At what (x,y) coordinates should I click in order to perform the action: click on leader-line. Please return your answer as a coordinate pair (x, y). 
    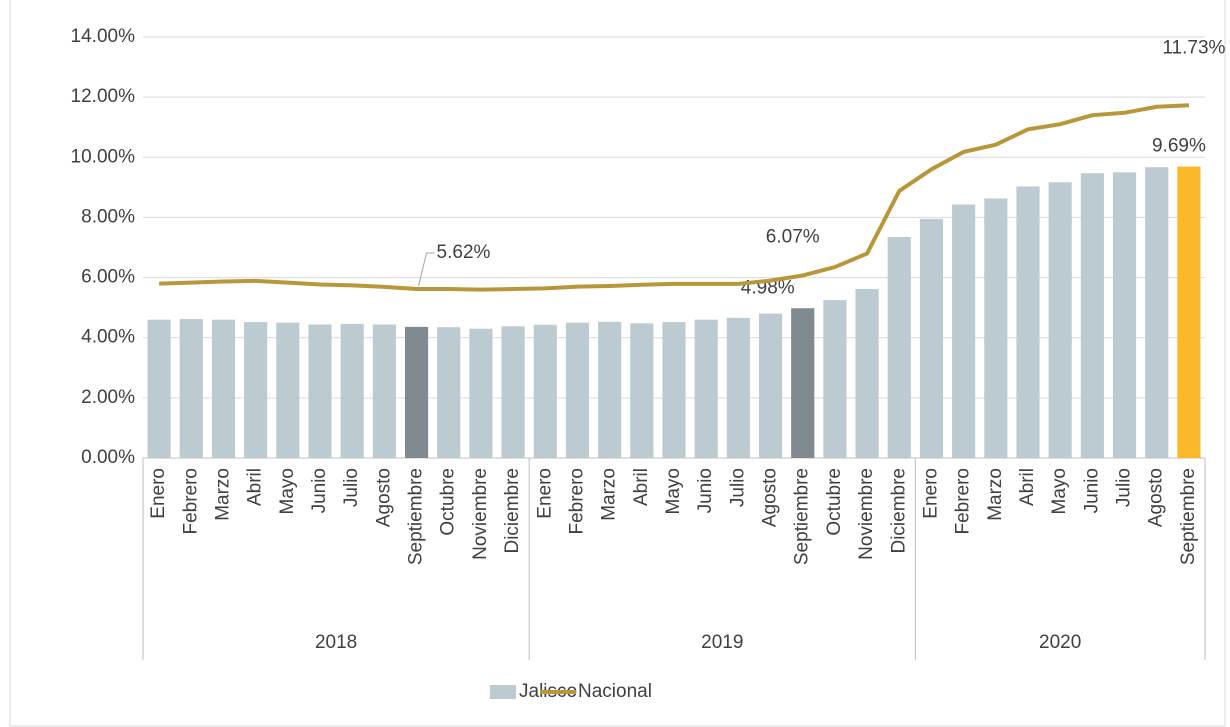
    Looking at the image, I should click on (426, 269).